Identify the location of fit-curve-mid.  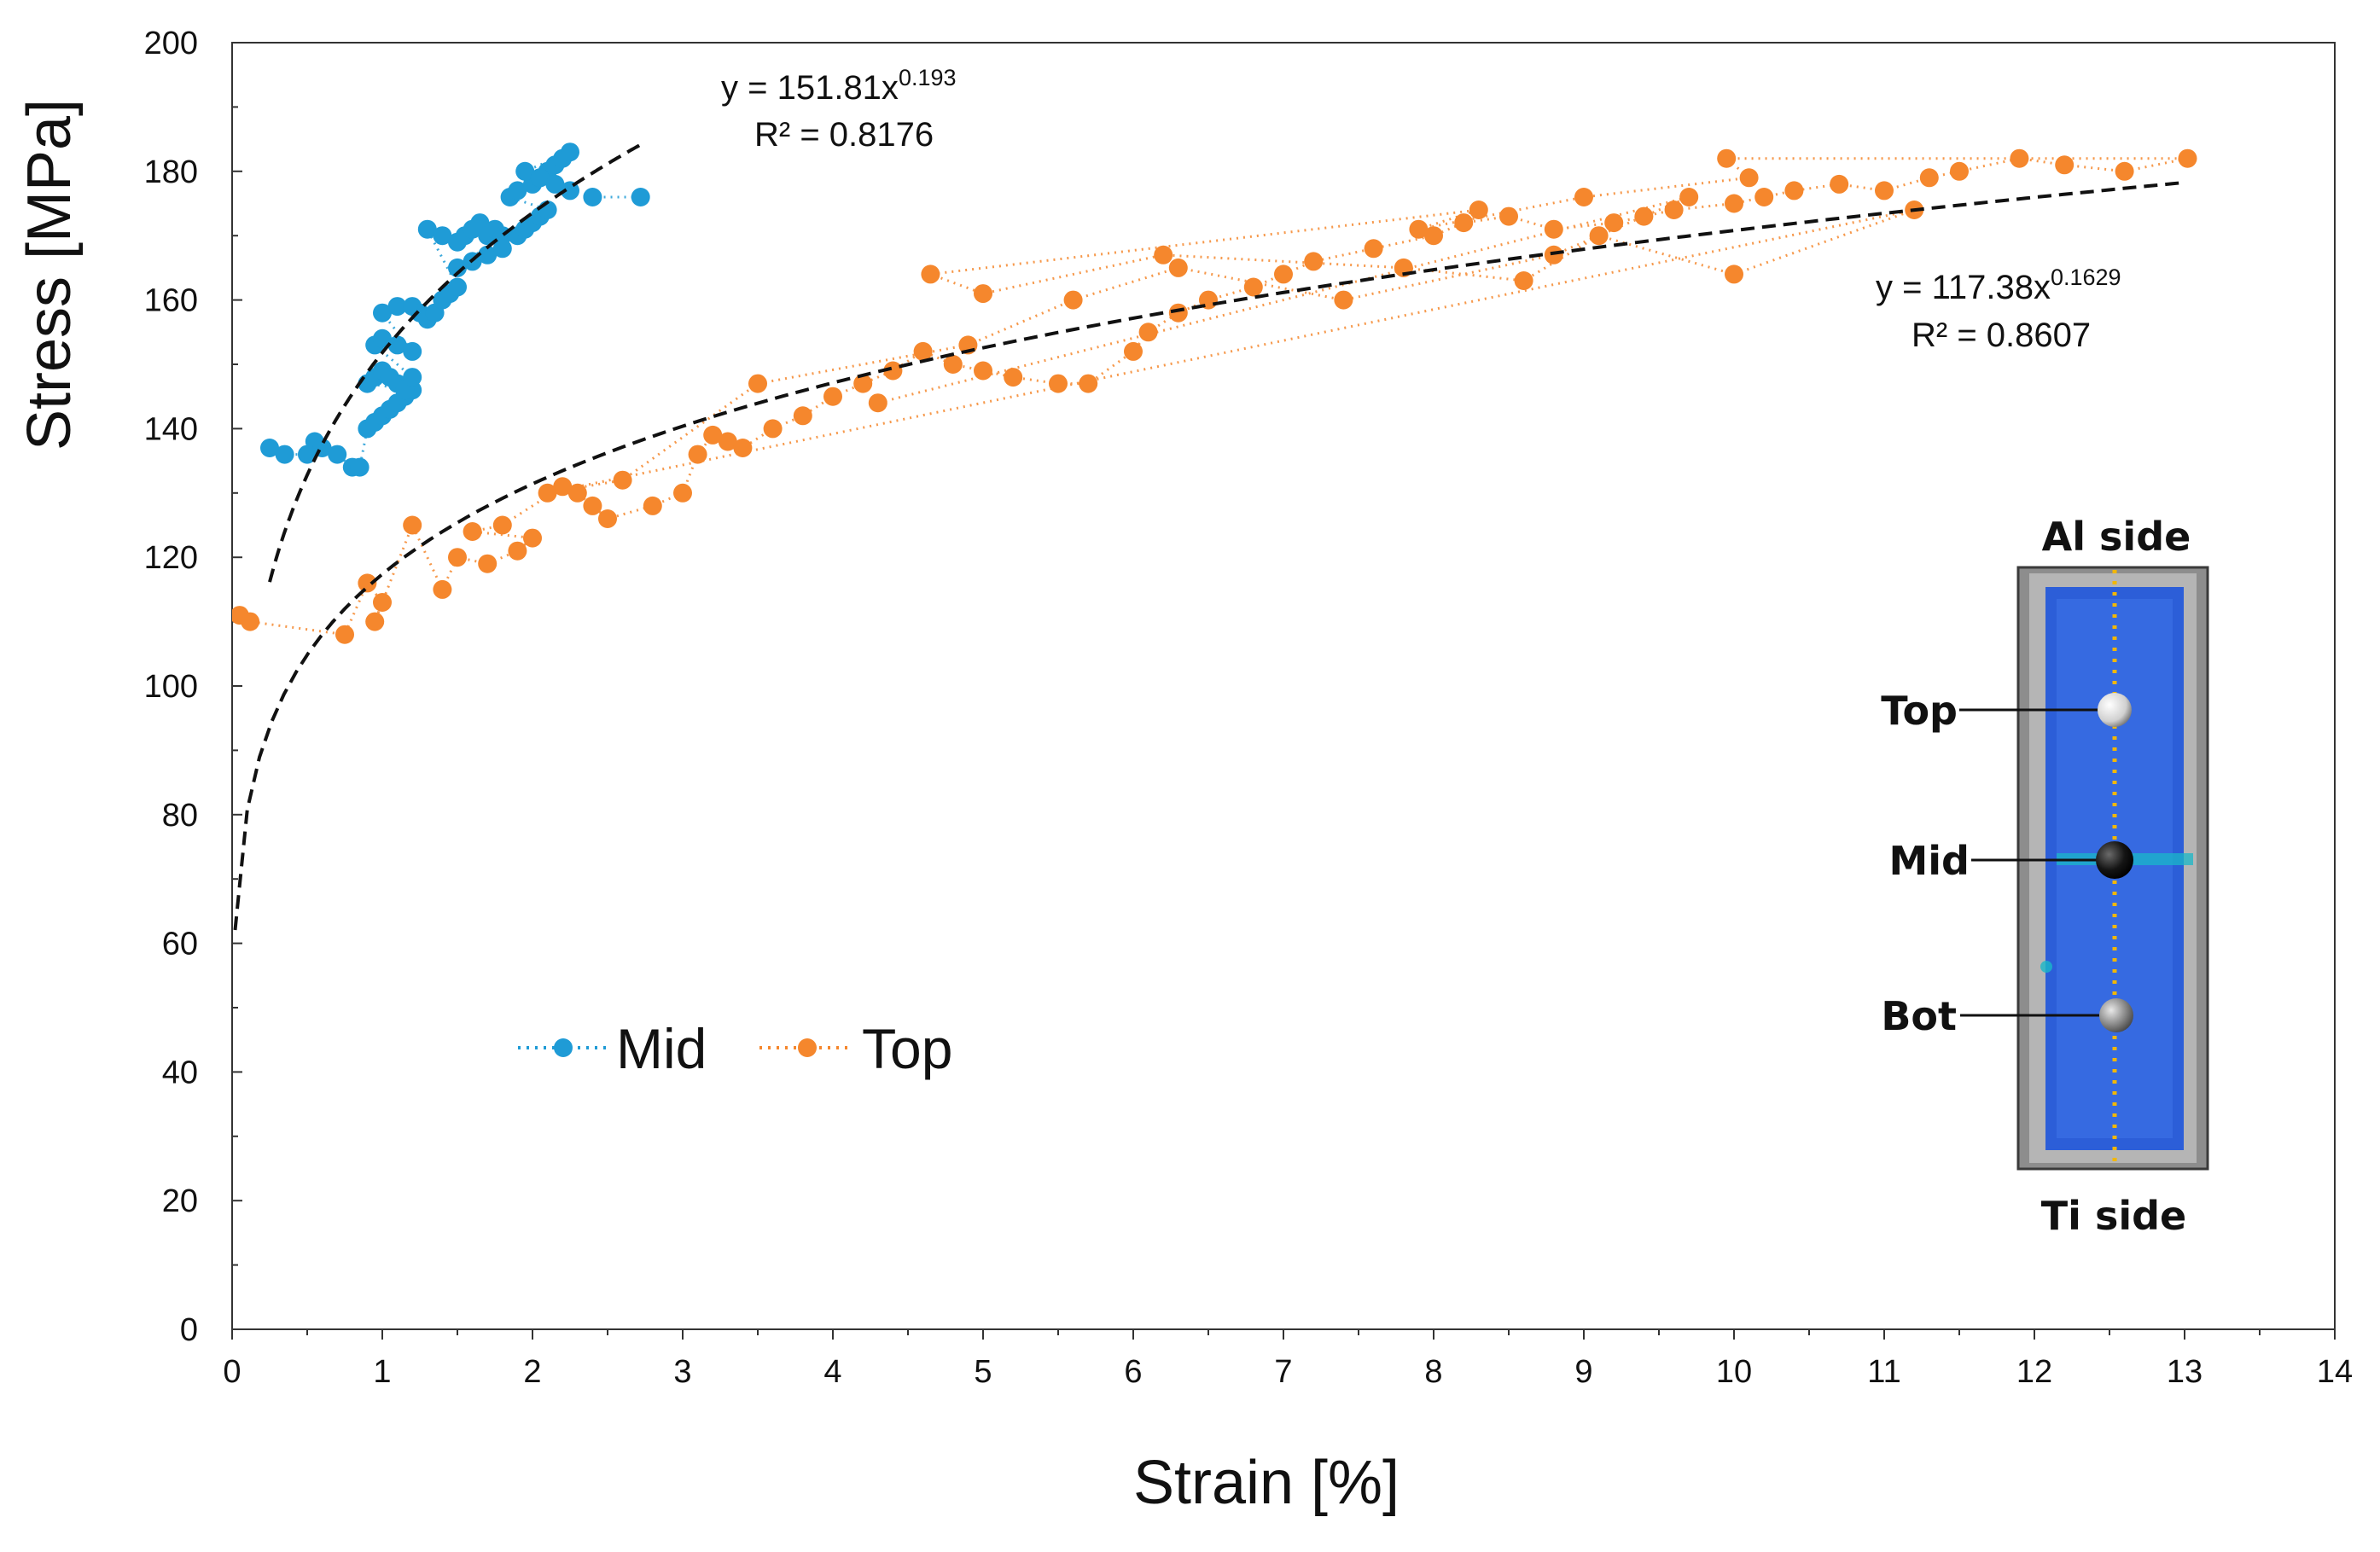
(457, 361).